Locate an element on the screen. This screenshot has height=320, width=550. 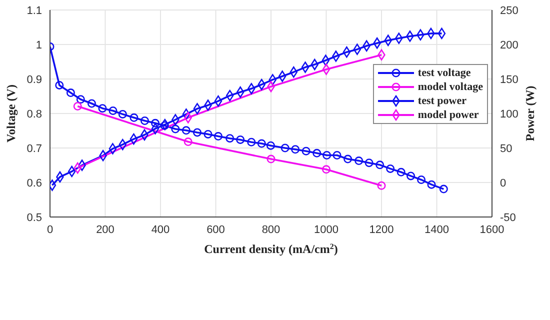
x-tick-label: 1400 is located at coordinates (436, 230).